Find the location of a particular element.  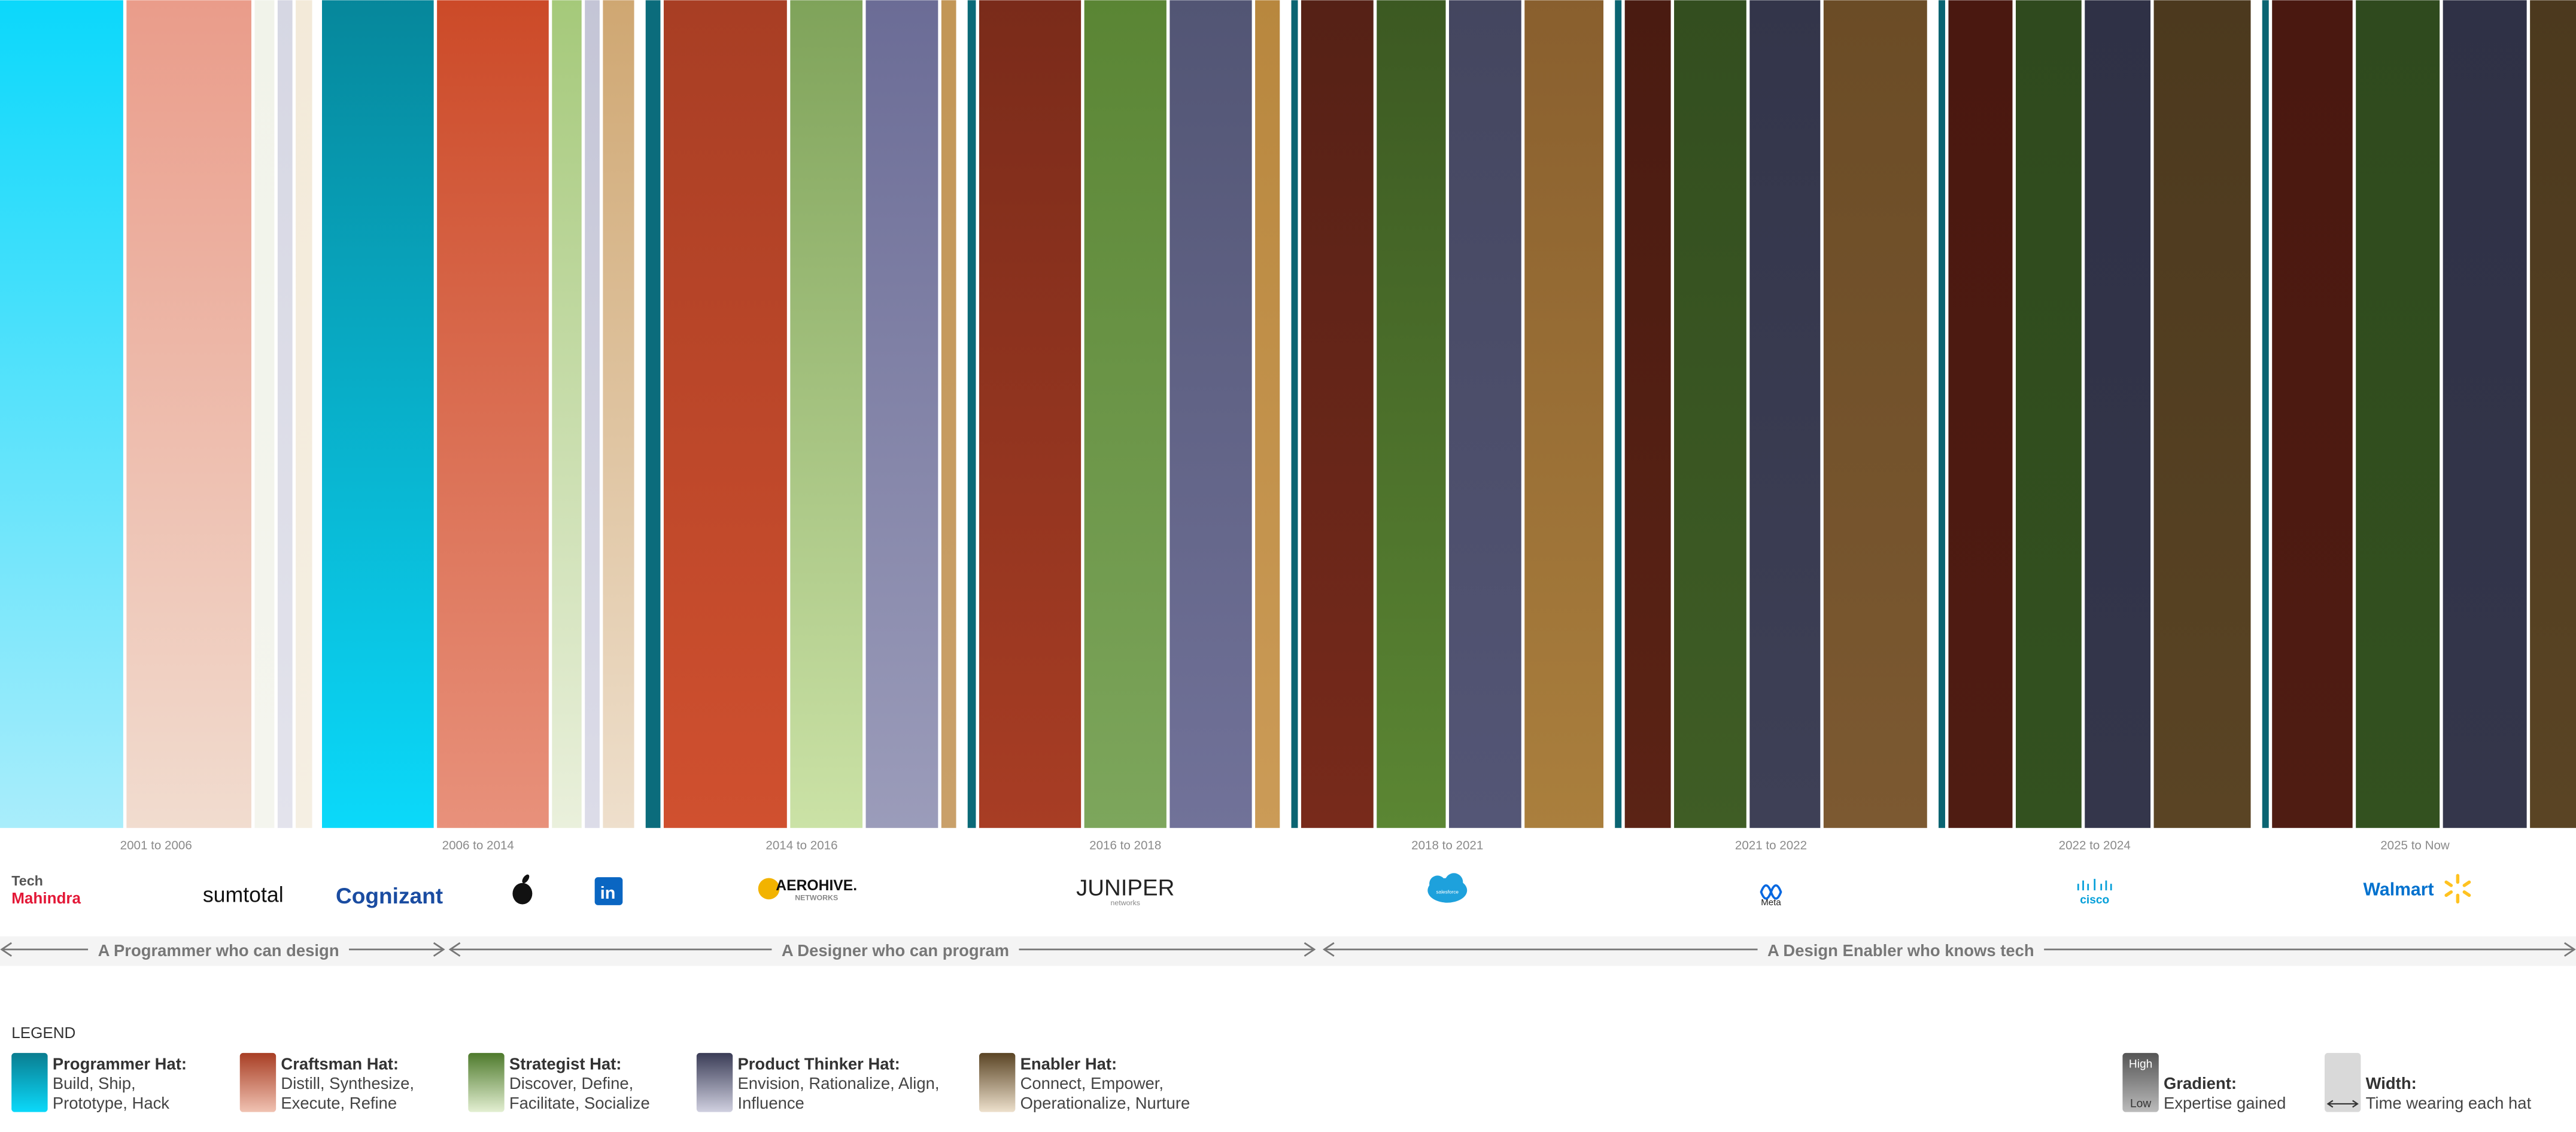

period-label: 2006 to 2014 is located at coordinates (478, 845).